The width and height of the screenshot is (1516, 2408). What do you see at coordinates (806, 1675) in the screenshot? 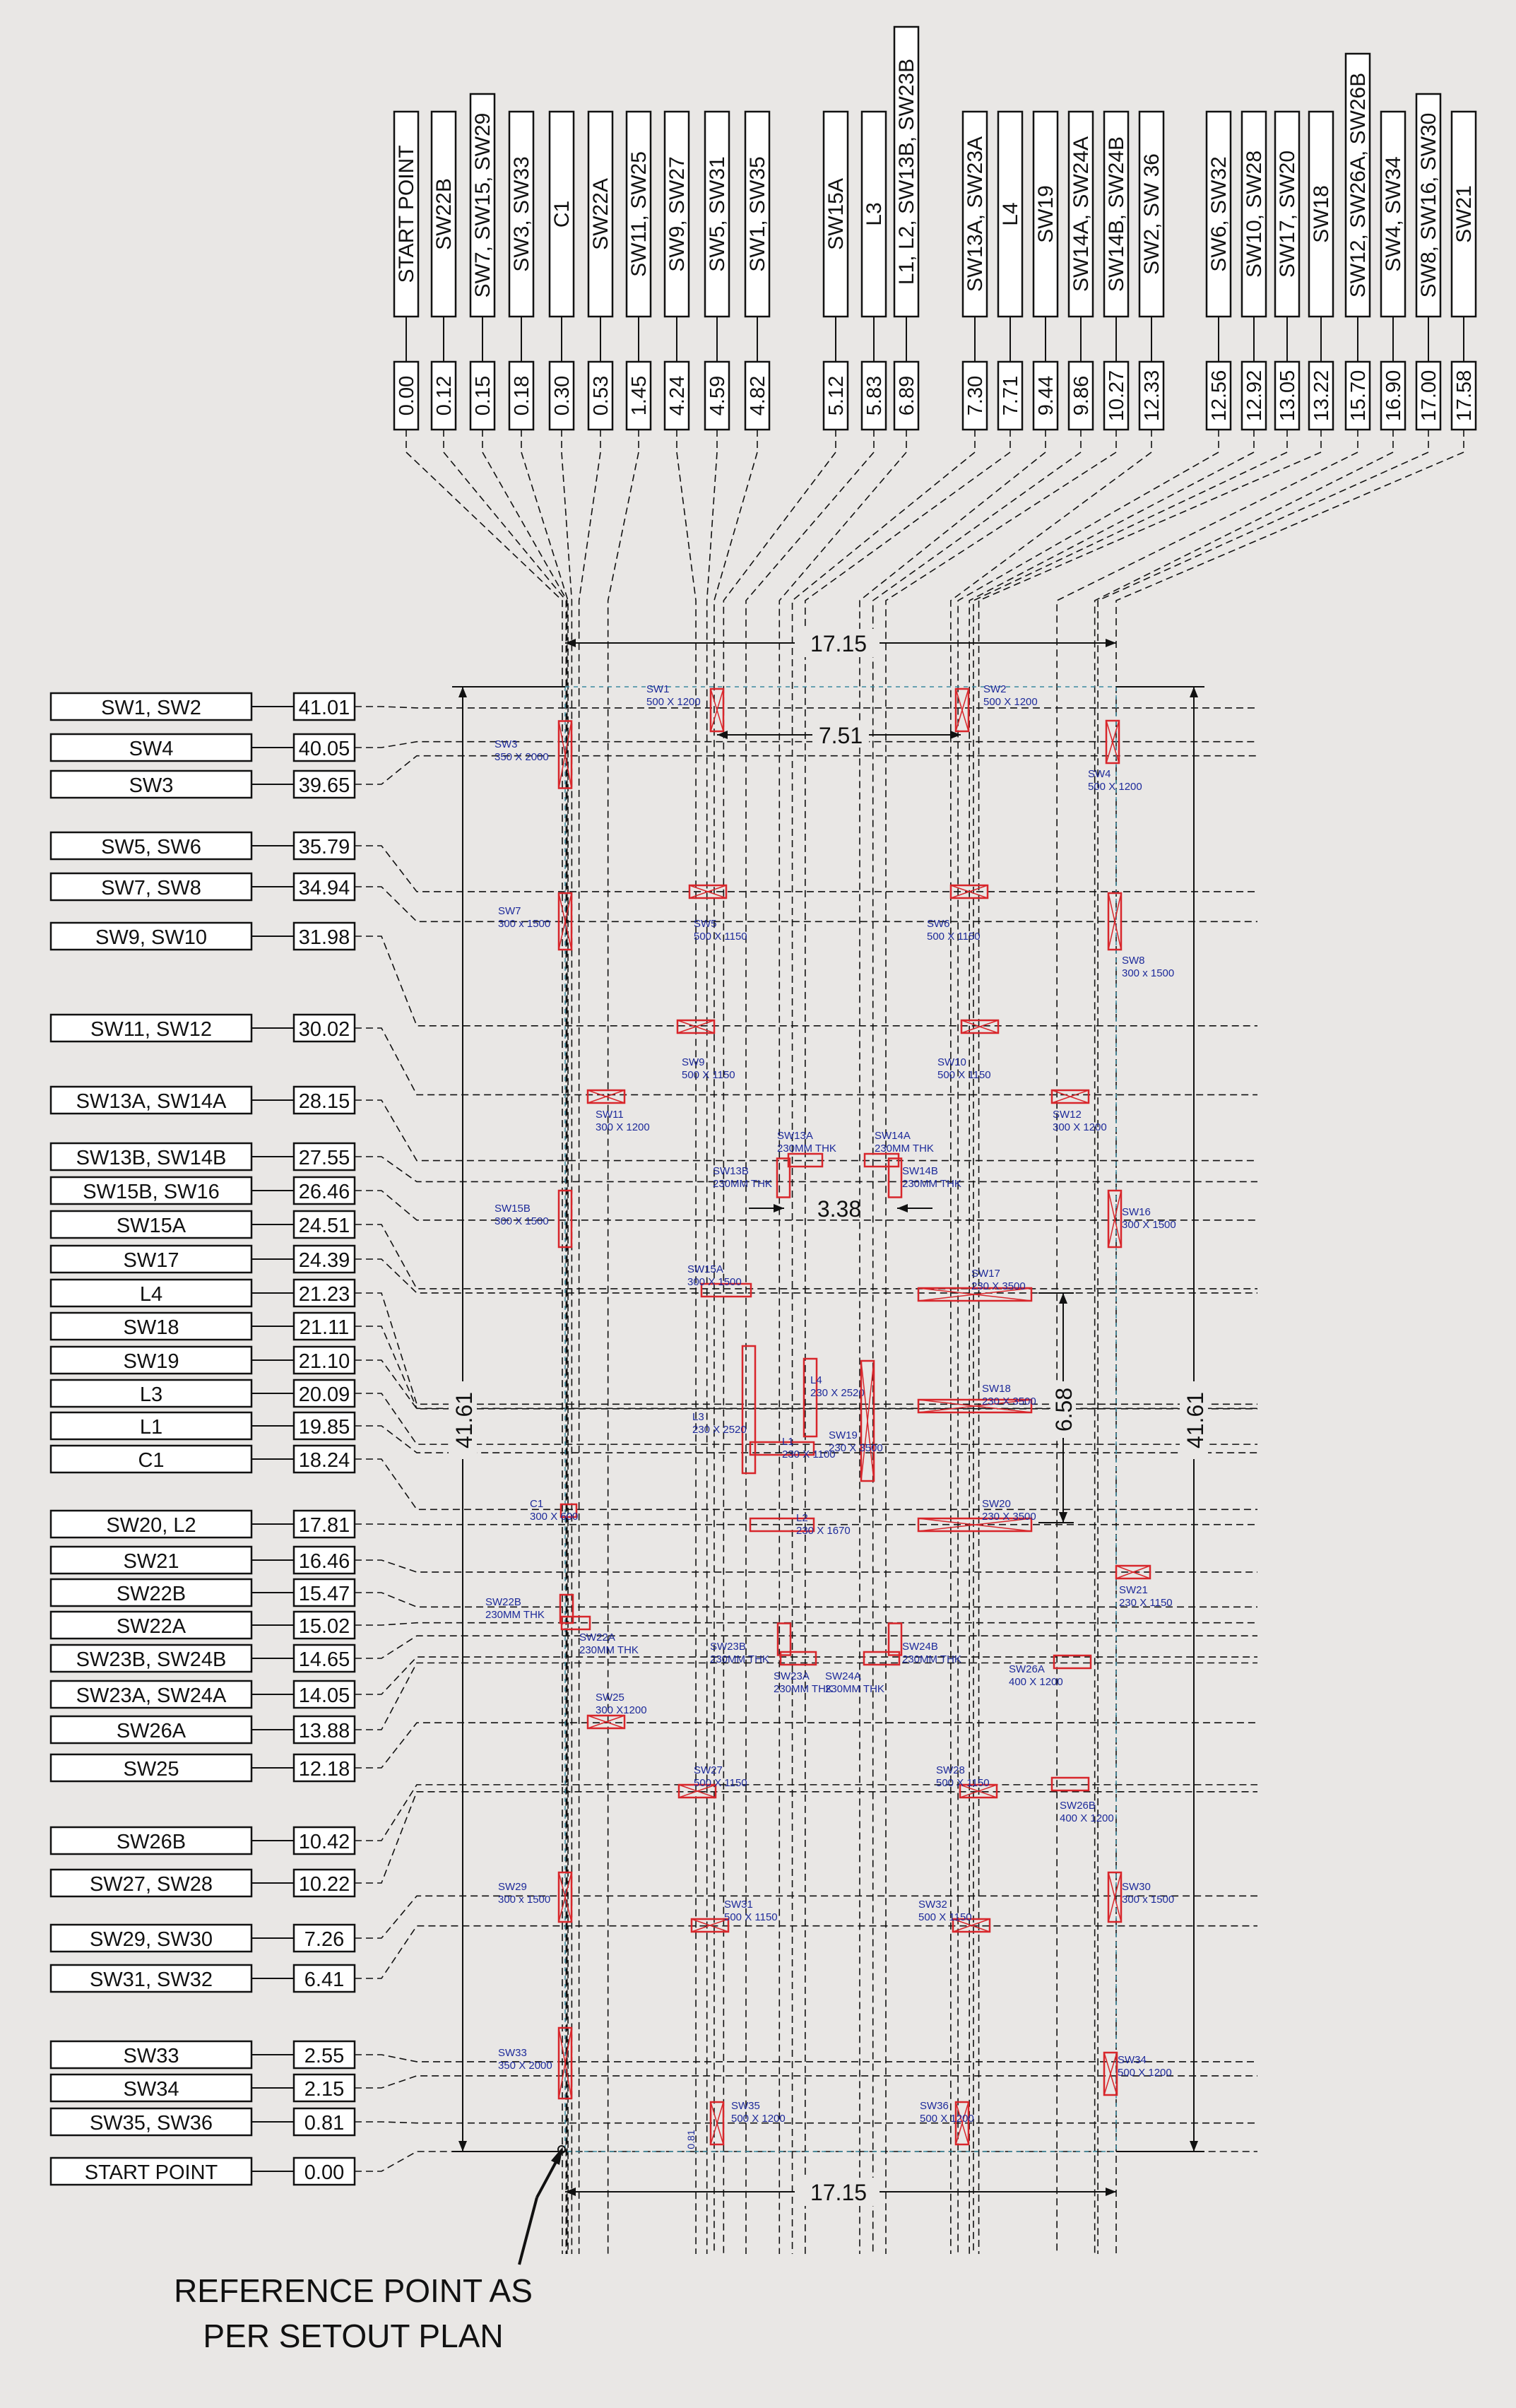
I see `grid-row-sw23a-sw24a` at bounding box center [806, 1675].